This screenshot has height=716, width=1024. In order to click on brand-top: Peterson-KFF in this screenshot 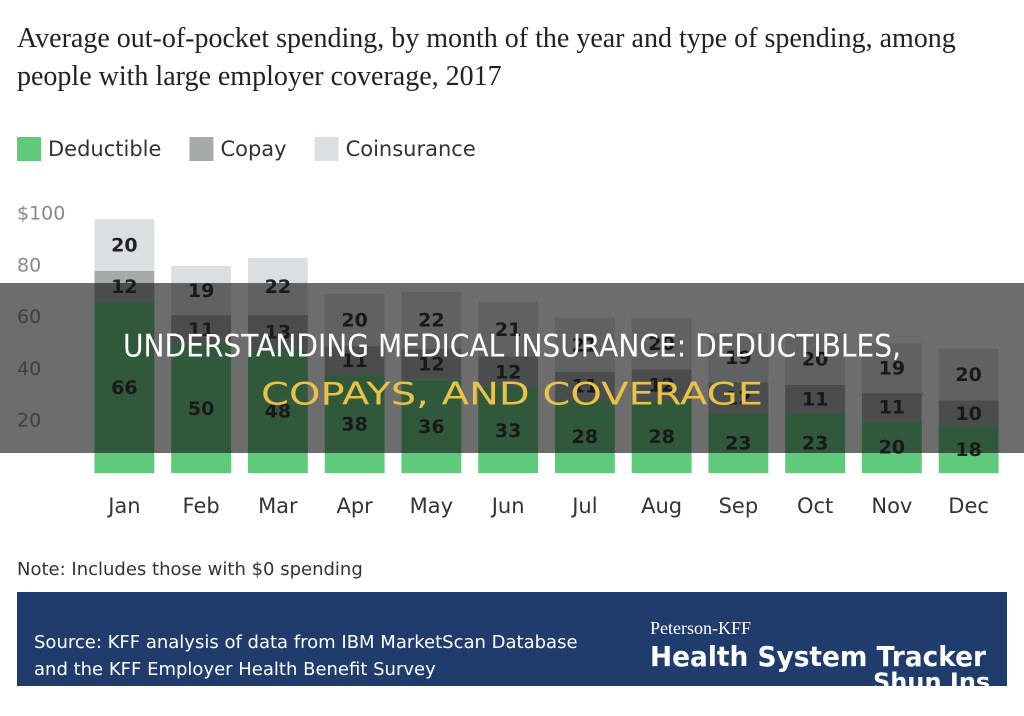, I will do `click(700, 628)`.